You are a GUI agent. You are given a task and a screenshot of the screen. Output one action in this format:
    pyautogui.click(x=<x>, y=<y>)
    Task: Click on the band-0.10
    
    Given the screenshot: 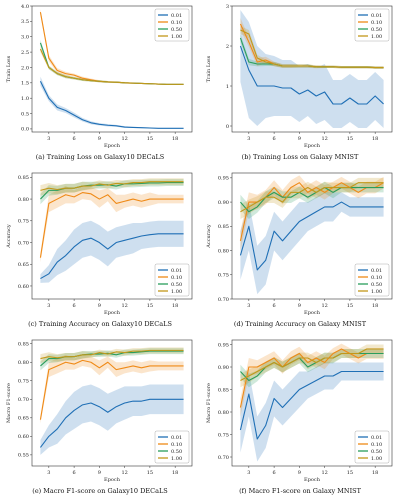 What is the action you would take?
    pyautogui.click(x=112, y=224)
    